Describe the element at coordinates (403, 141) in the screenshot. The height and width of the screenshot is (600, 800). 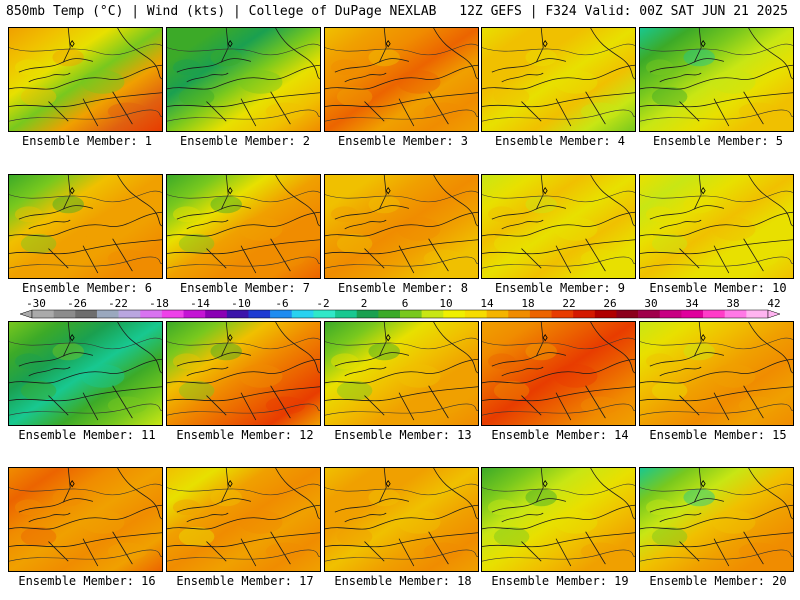
I see `ensemble-member-label: Ensemble Member: 3` at that location.